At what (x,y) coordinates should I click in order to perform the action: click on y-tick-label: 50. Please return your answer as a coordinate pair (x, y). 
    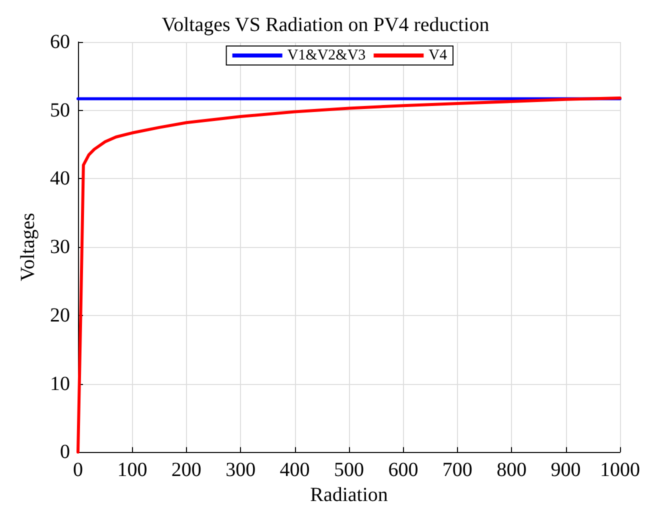
    Looking at the image, I should click on (60, 110).